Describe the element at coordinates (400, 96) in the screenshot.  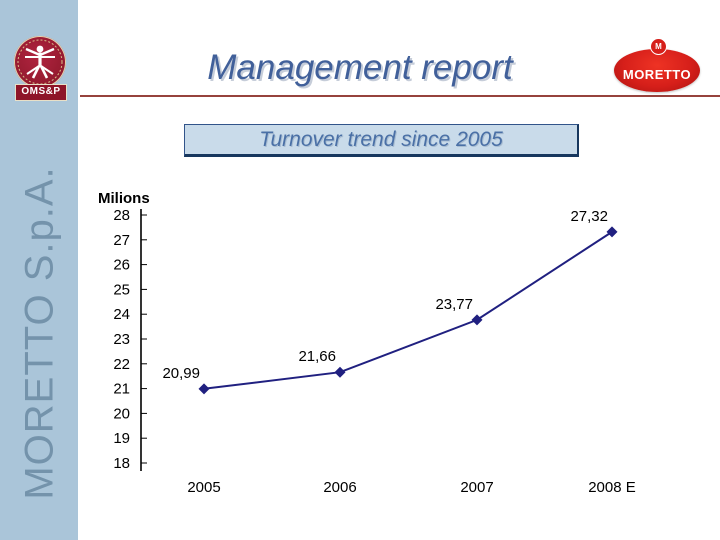
I see `header-divider` at that location.